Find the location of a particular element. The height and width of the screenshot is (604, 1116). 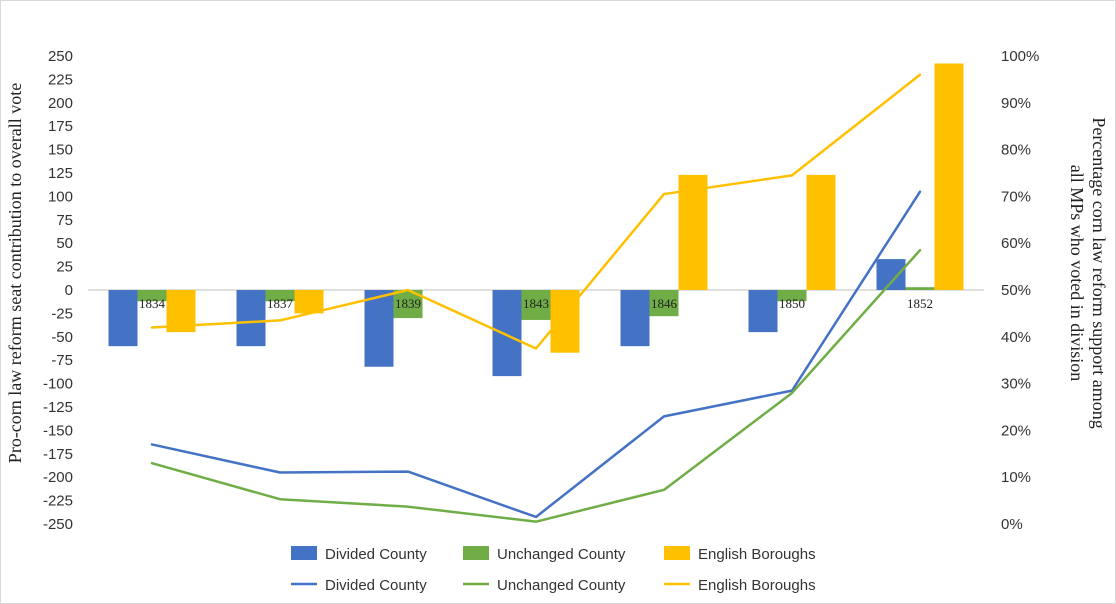

left-tick-label: 225 is located at coordinates (60, 79).